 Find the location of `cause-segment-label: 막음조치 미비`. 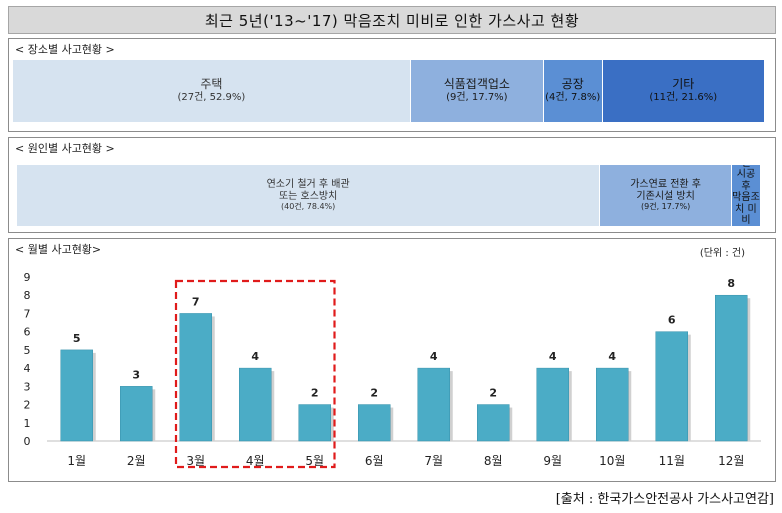

cause-segment-label: 막음조치 미비 is located at coordinates (746, 209).